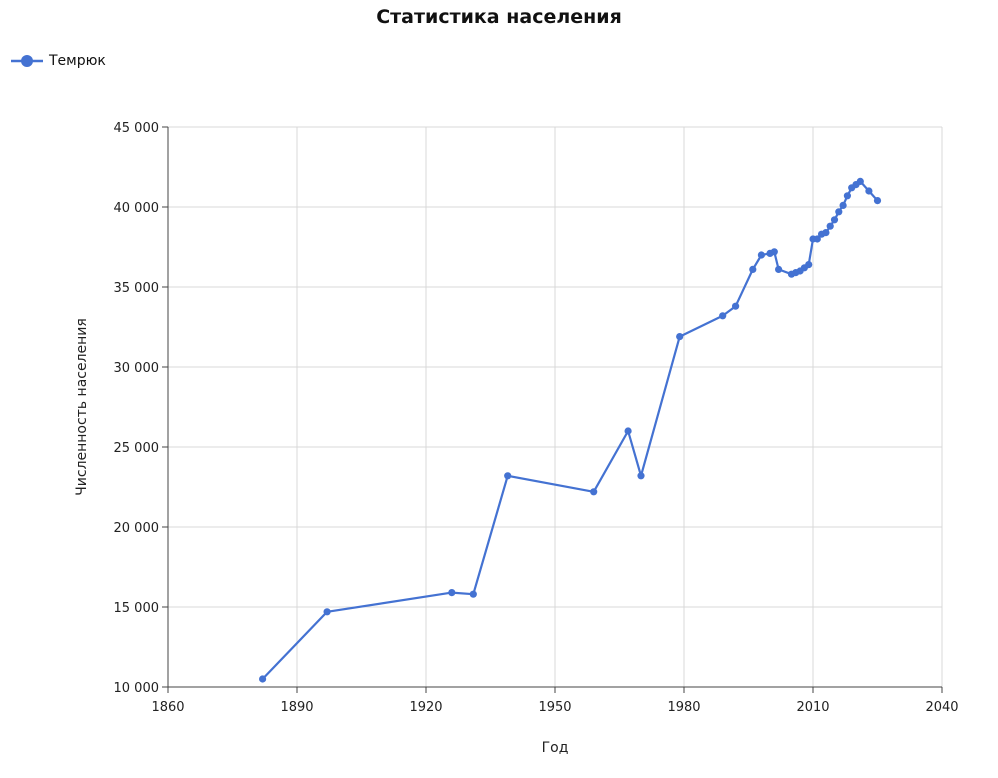 Image resolution: width=998 pixels, height=778 pixels. What do you see at coordinates (167, 707) in the screenshot?
I see `x-tick-label: 1860` at bounding box center [167, 707].